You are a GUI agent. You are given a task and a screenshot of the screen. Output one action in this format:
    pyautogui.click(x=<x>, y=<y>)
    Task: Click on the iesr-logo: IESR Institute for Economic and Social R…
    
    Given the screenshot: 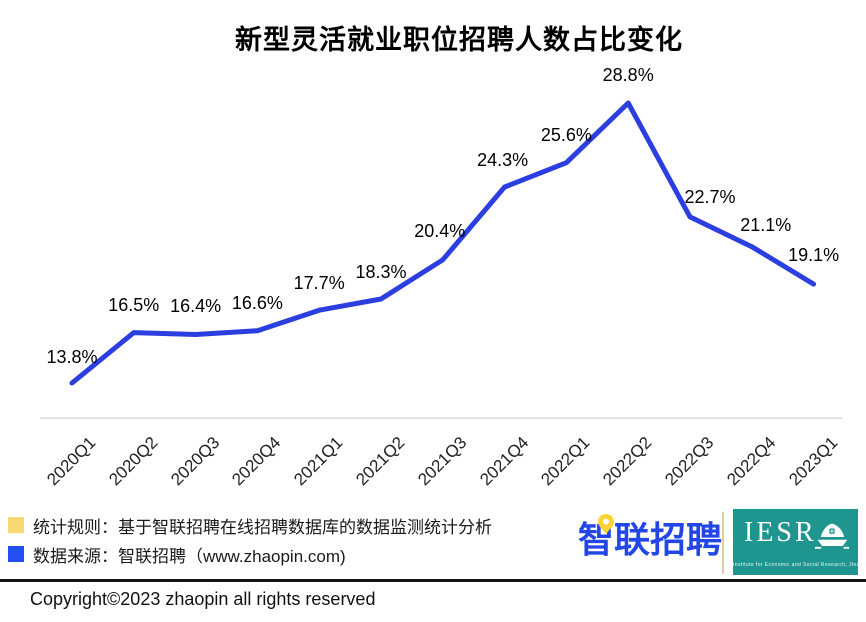 What is the action you would take?
    pyautogui.click(x=799, y=542)
    